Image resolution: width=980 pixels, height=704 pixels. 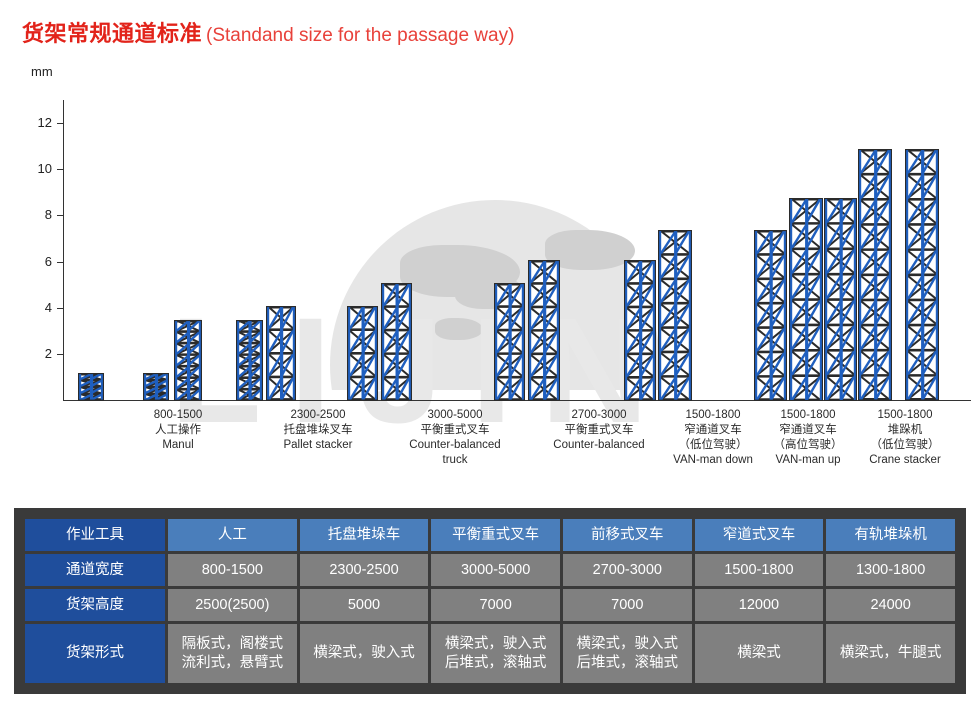 What do you see at coordinates (48, 215) in the screenshot?
I see `y-axis-tick-label: 8` at bounding box center [48, 215].